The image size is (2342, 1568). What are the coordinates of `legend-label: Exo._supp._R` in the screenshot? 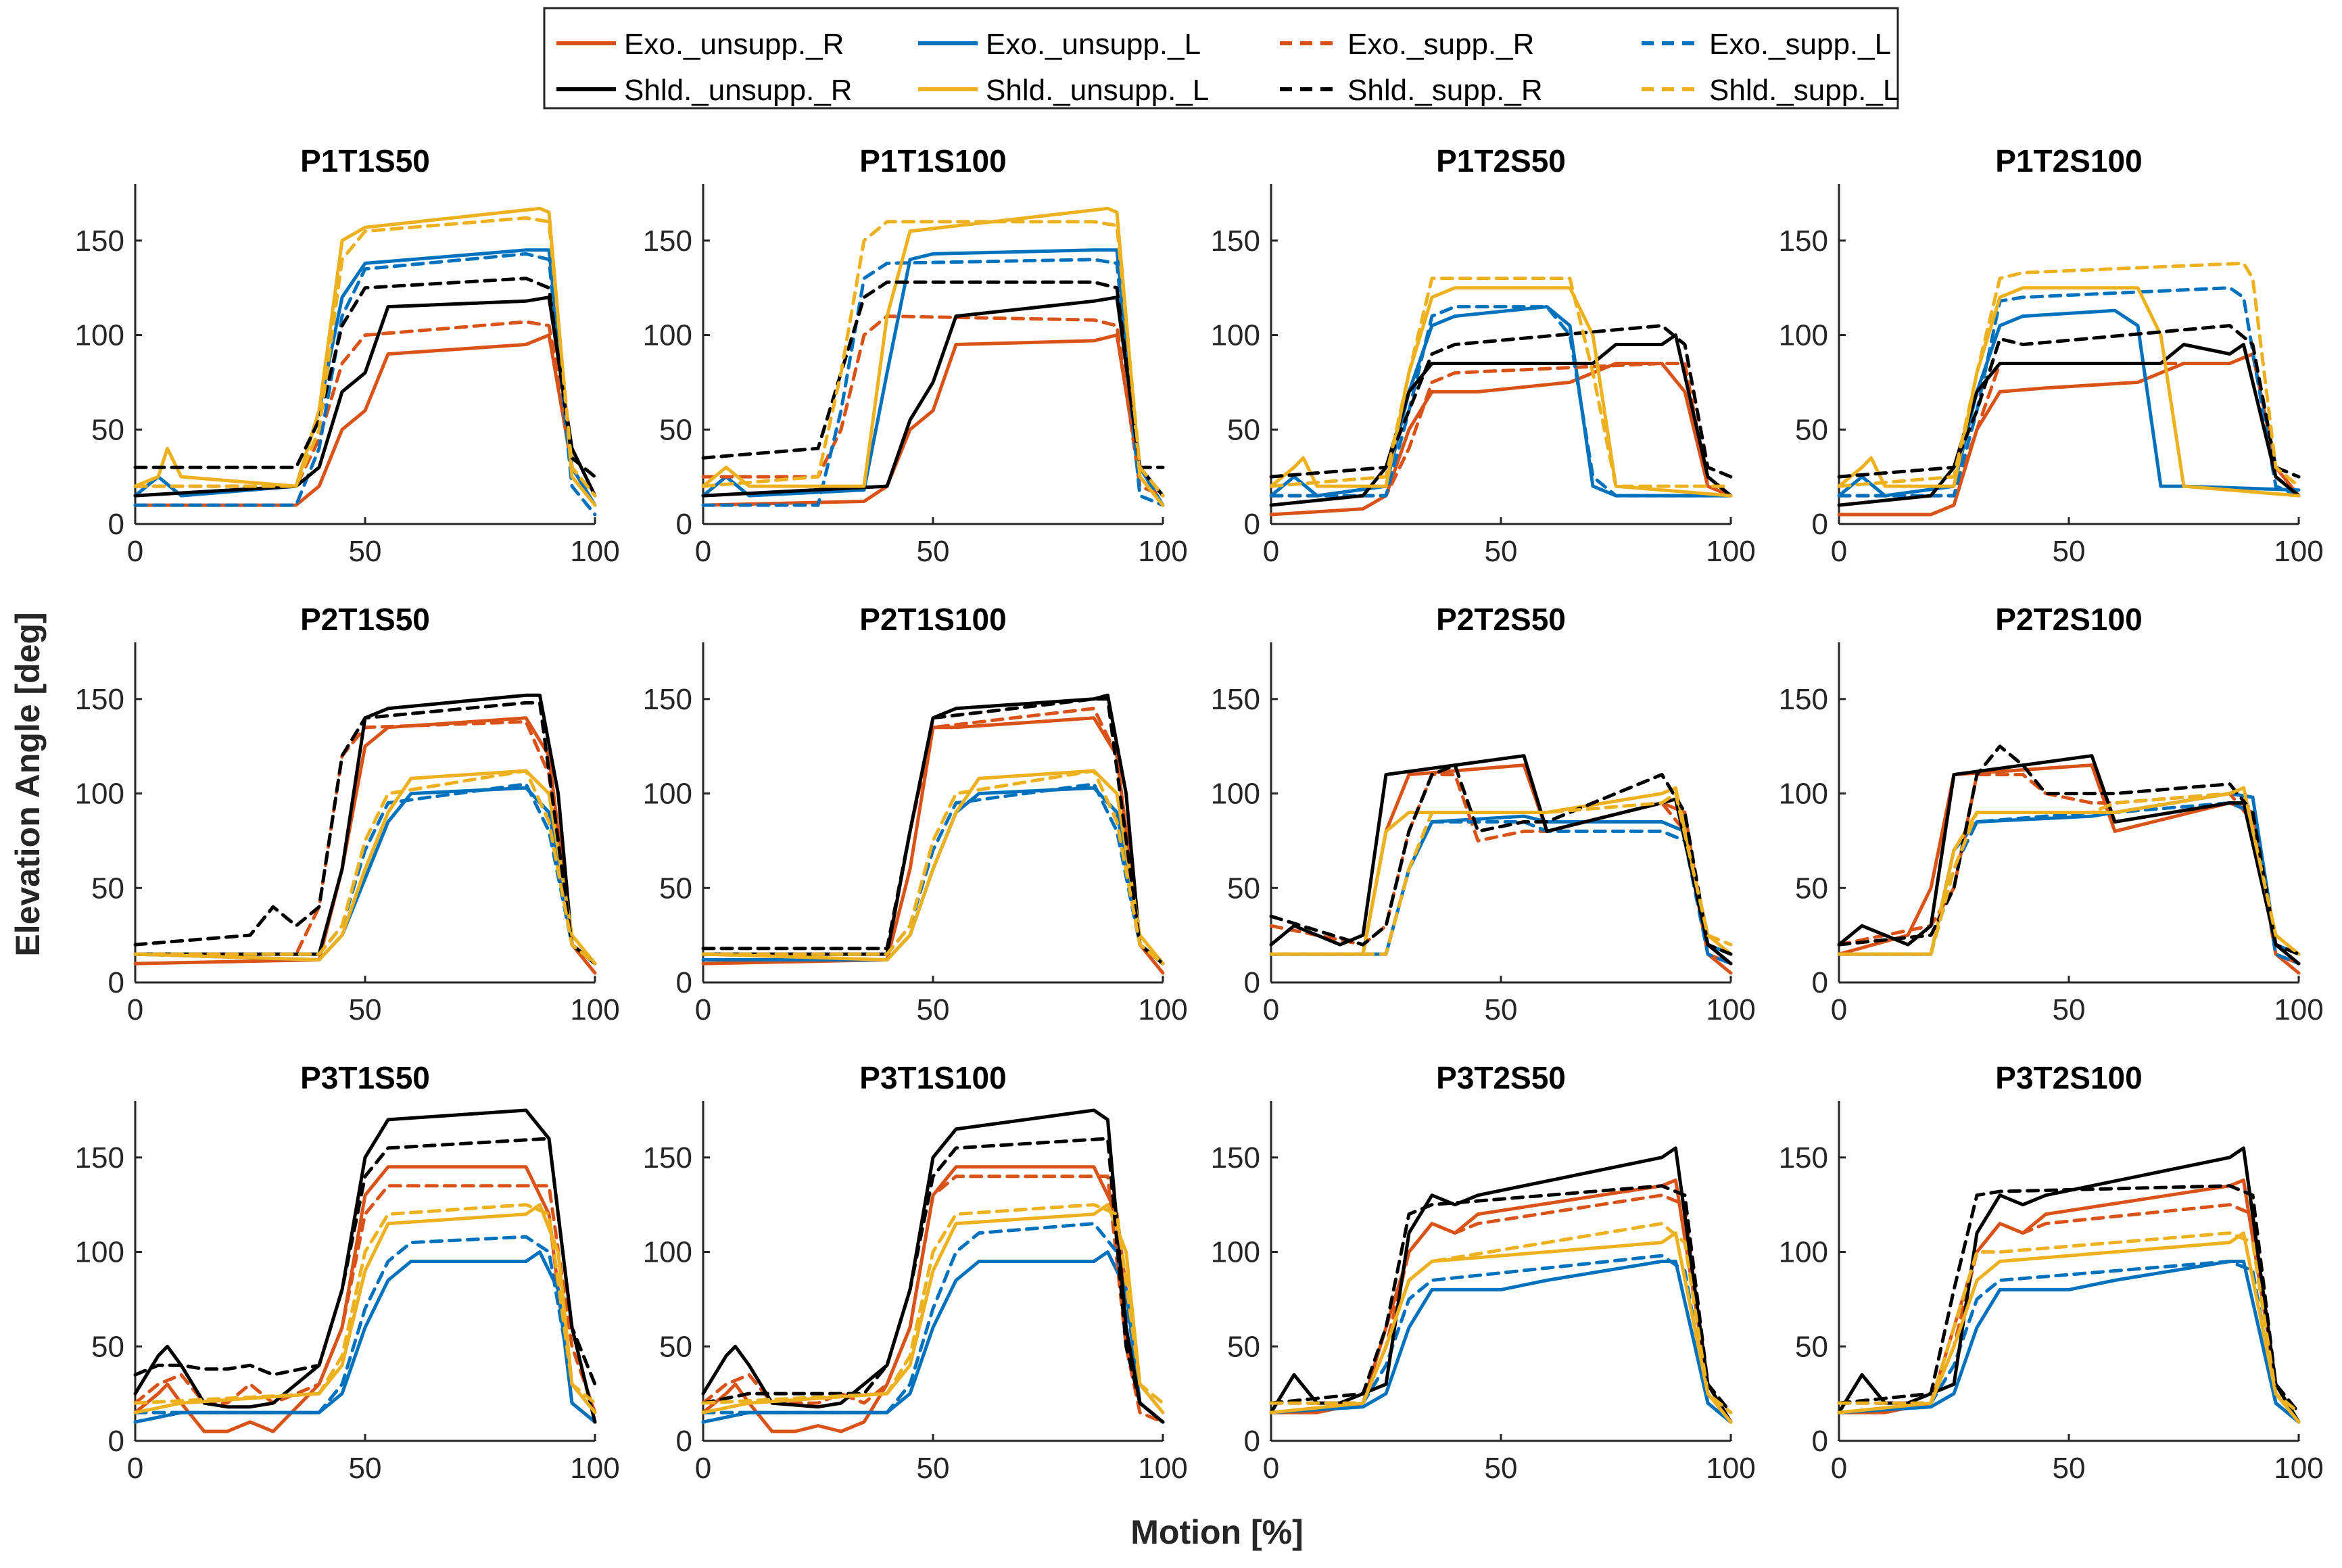 It's located at (1440, 44).